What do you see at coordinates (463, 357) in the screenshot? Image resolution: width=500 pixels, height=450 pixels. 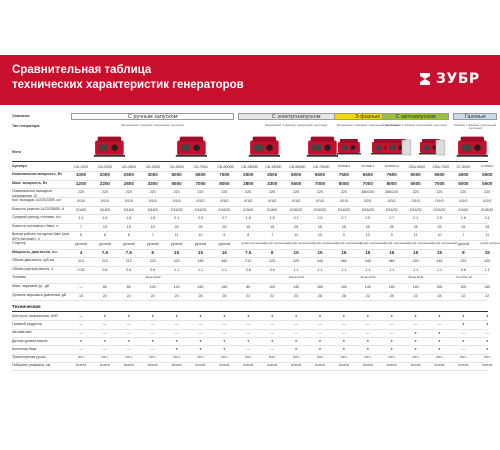 I see `feature-mark: НКР-1` at bounding box center [463, 357].